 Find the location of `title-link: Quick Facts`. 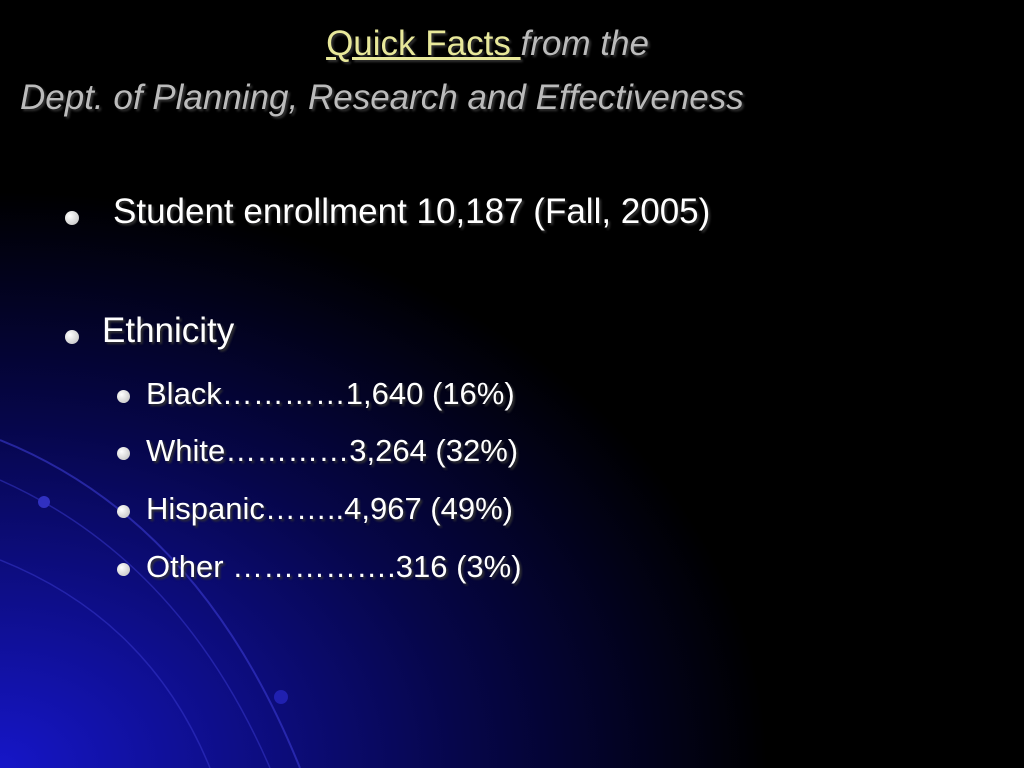

title-link: Quick Facts is located at coordinates (423, 43).